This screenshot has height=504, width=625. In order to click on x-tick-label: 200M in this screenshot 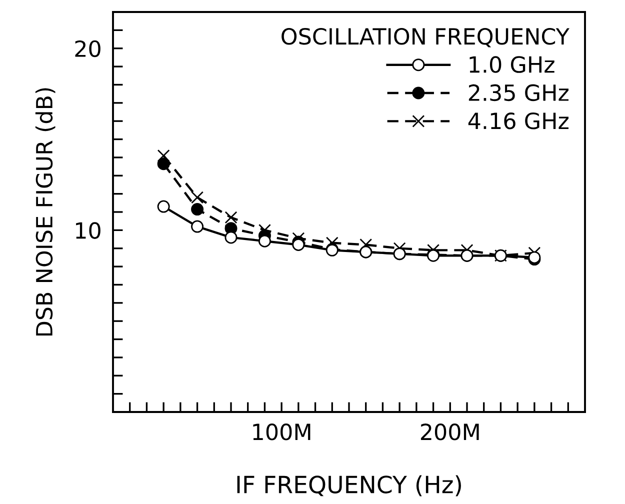, I will do `click(449, 432)`.